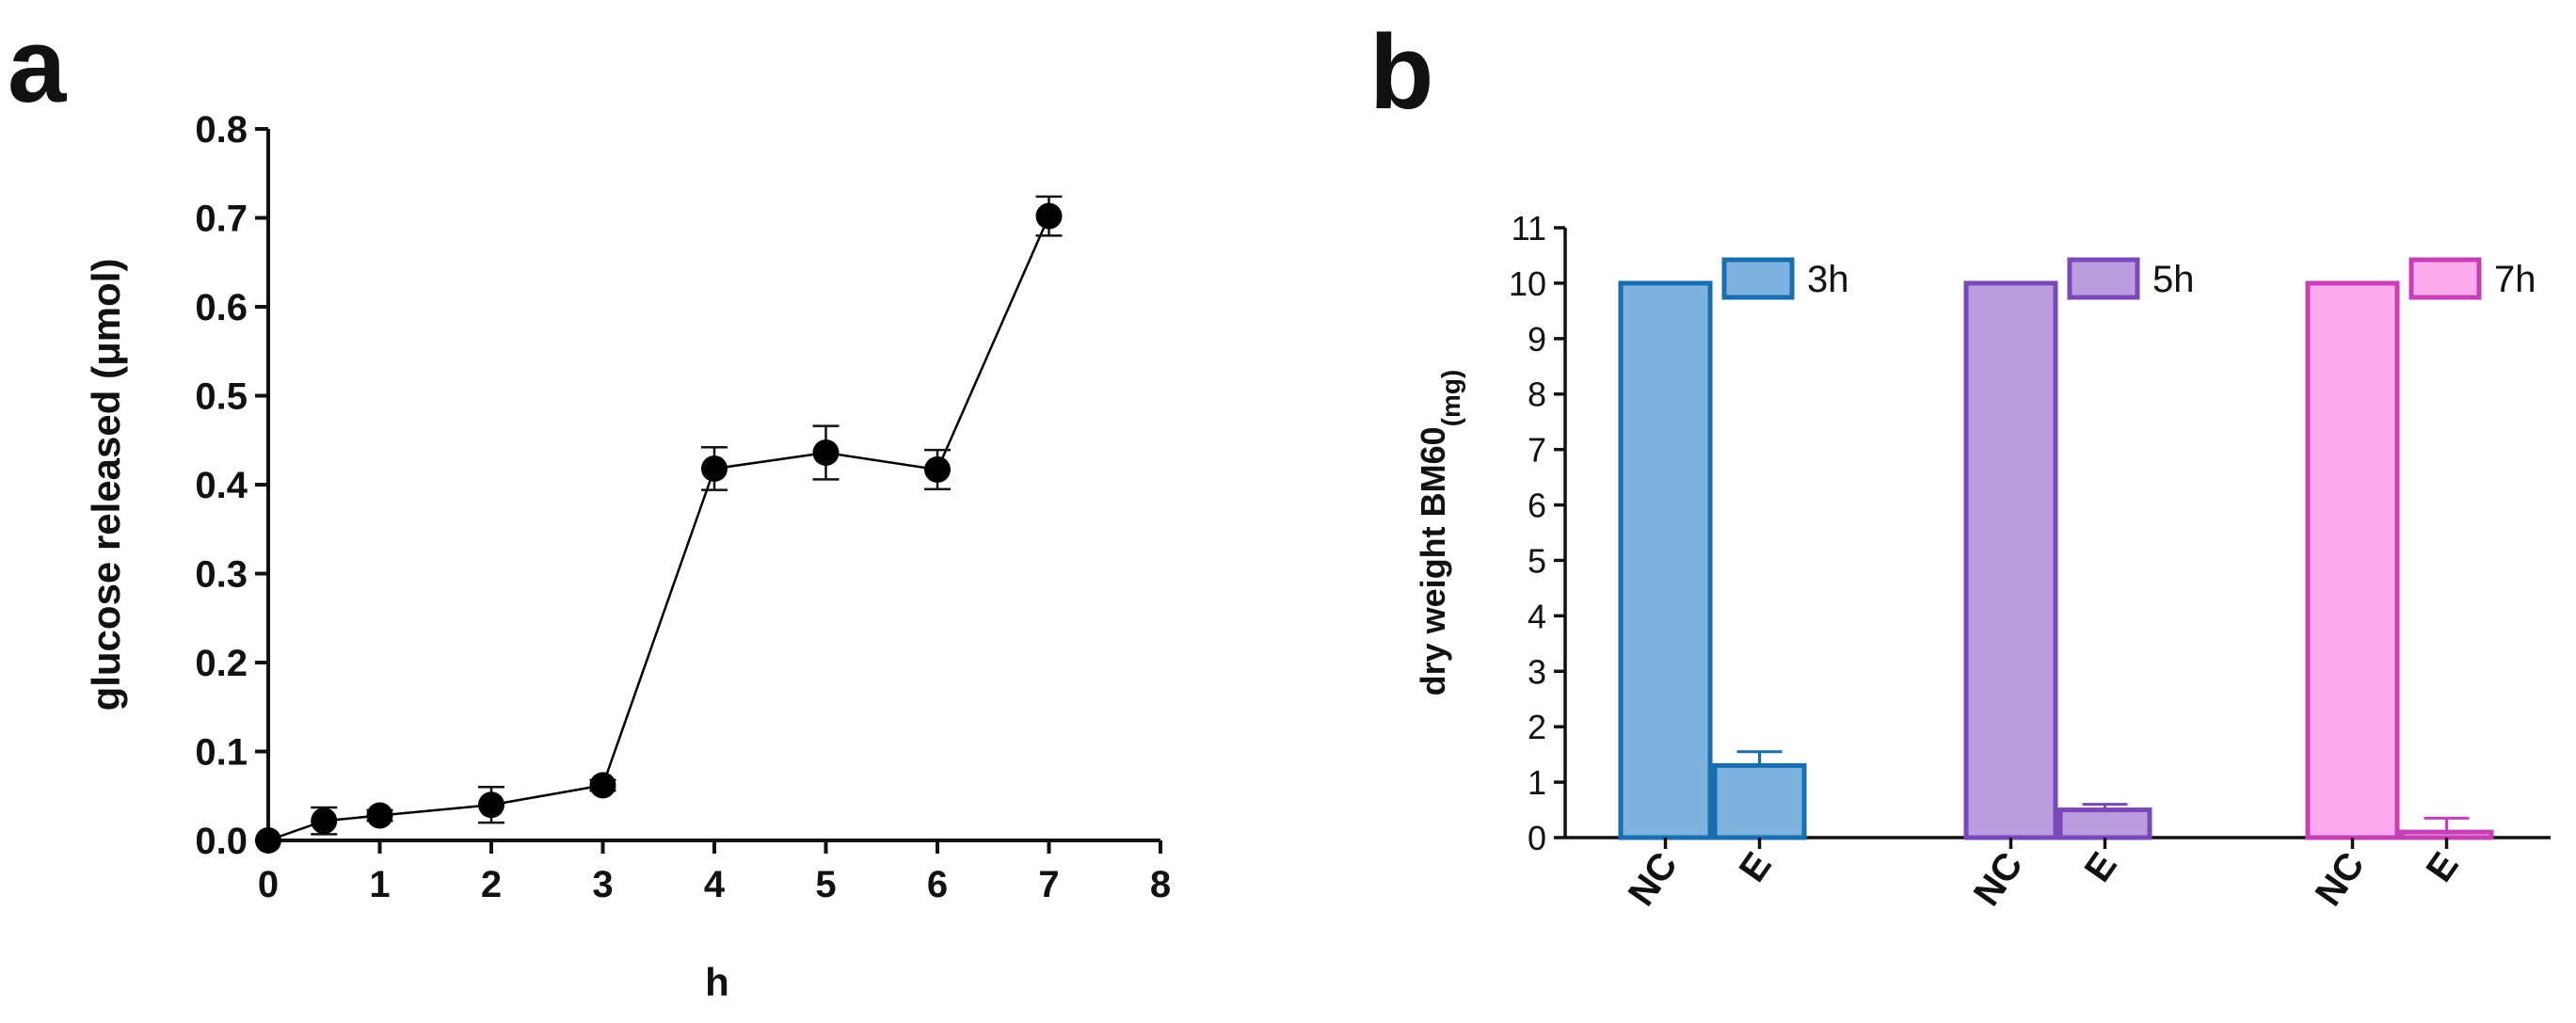 This screenshot has width=2576, height=1023. What do you see at coordinates (825, 884) in the screenshot?
I see `x-tick-label: 5` at bounding box center [825, 884].